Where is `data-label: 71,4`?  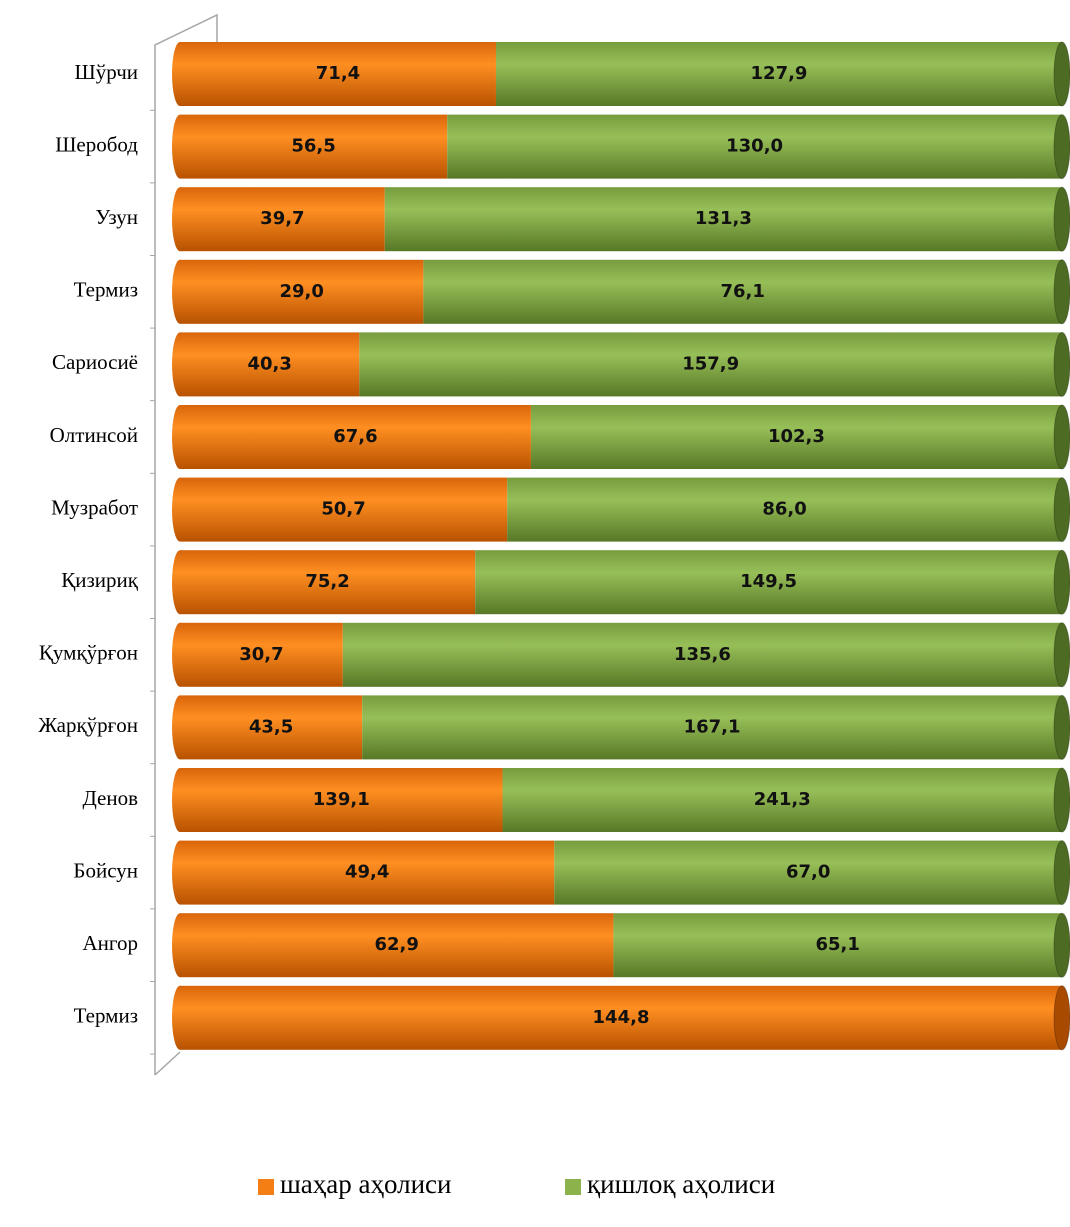 data-label: 71,4 is located at coordinates (338, 73).